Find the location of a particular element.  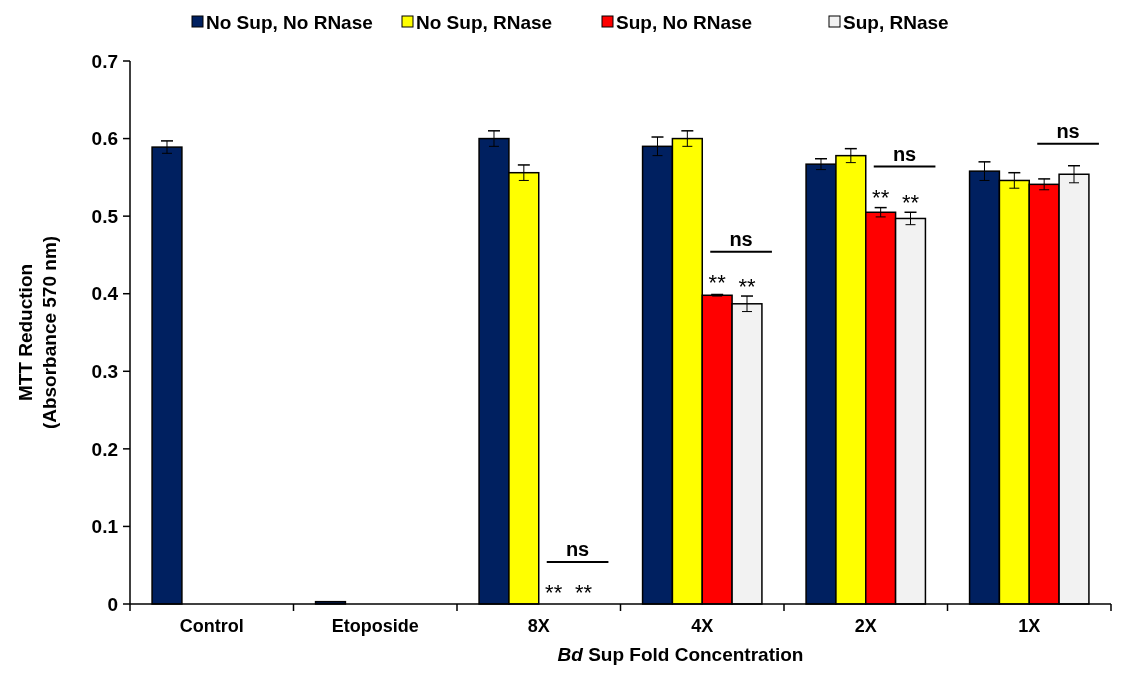

x-tick-label: 8X is located at coordinates (538, 626).